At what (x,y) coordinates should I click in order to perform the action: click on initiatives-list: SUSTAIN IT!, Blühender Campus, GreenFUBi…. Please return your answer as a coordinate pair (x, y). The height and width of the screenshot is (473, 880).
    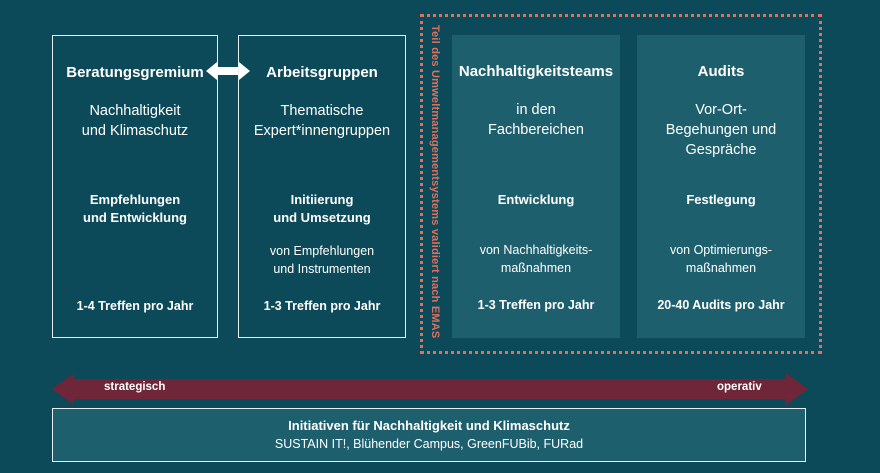
    Looking at the image, I should click on (429, 444).